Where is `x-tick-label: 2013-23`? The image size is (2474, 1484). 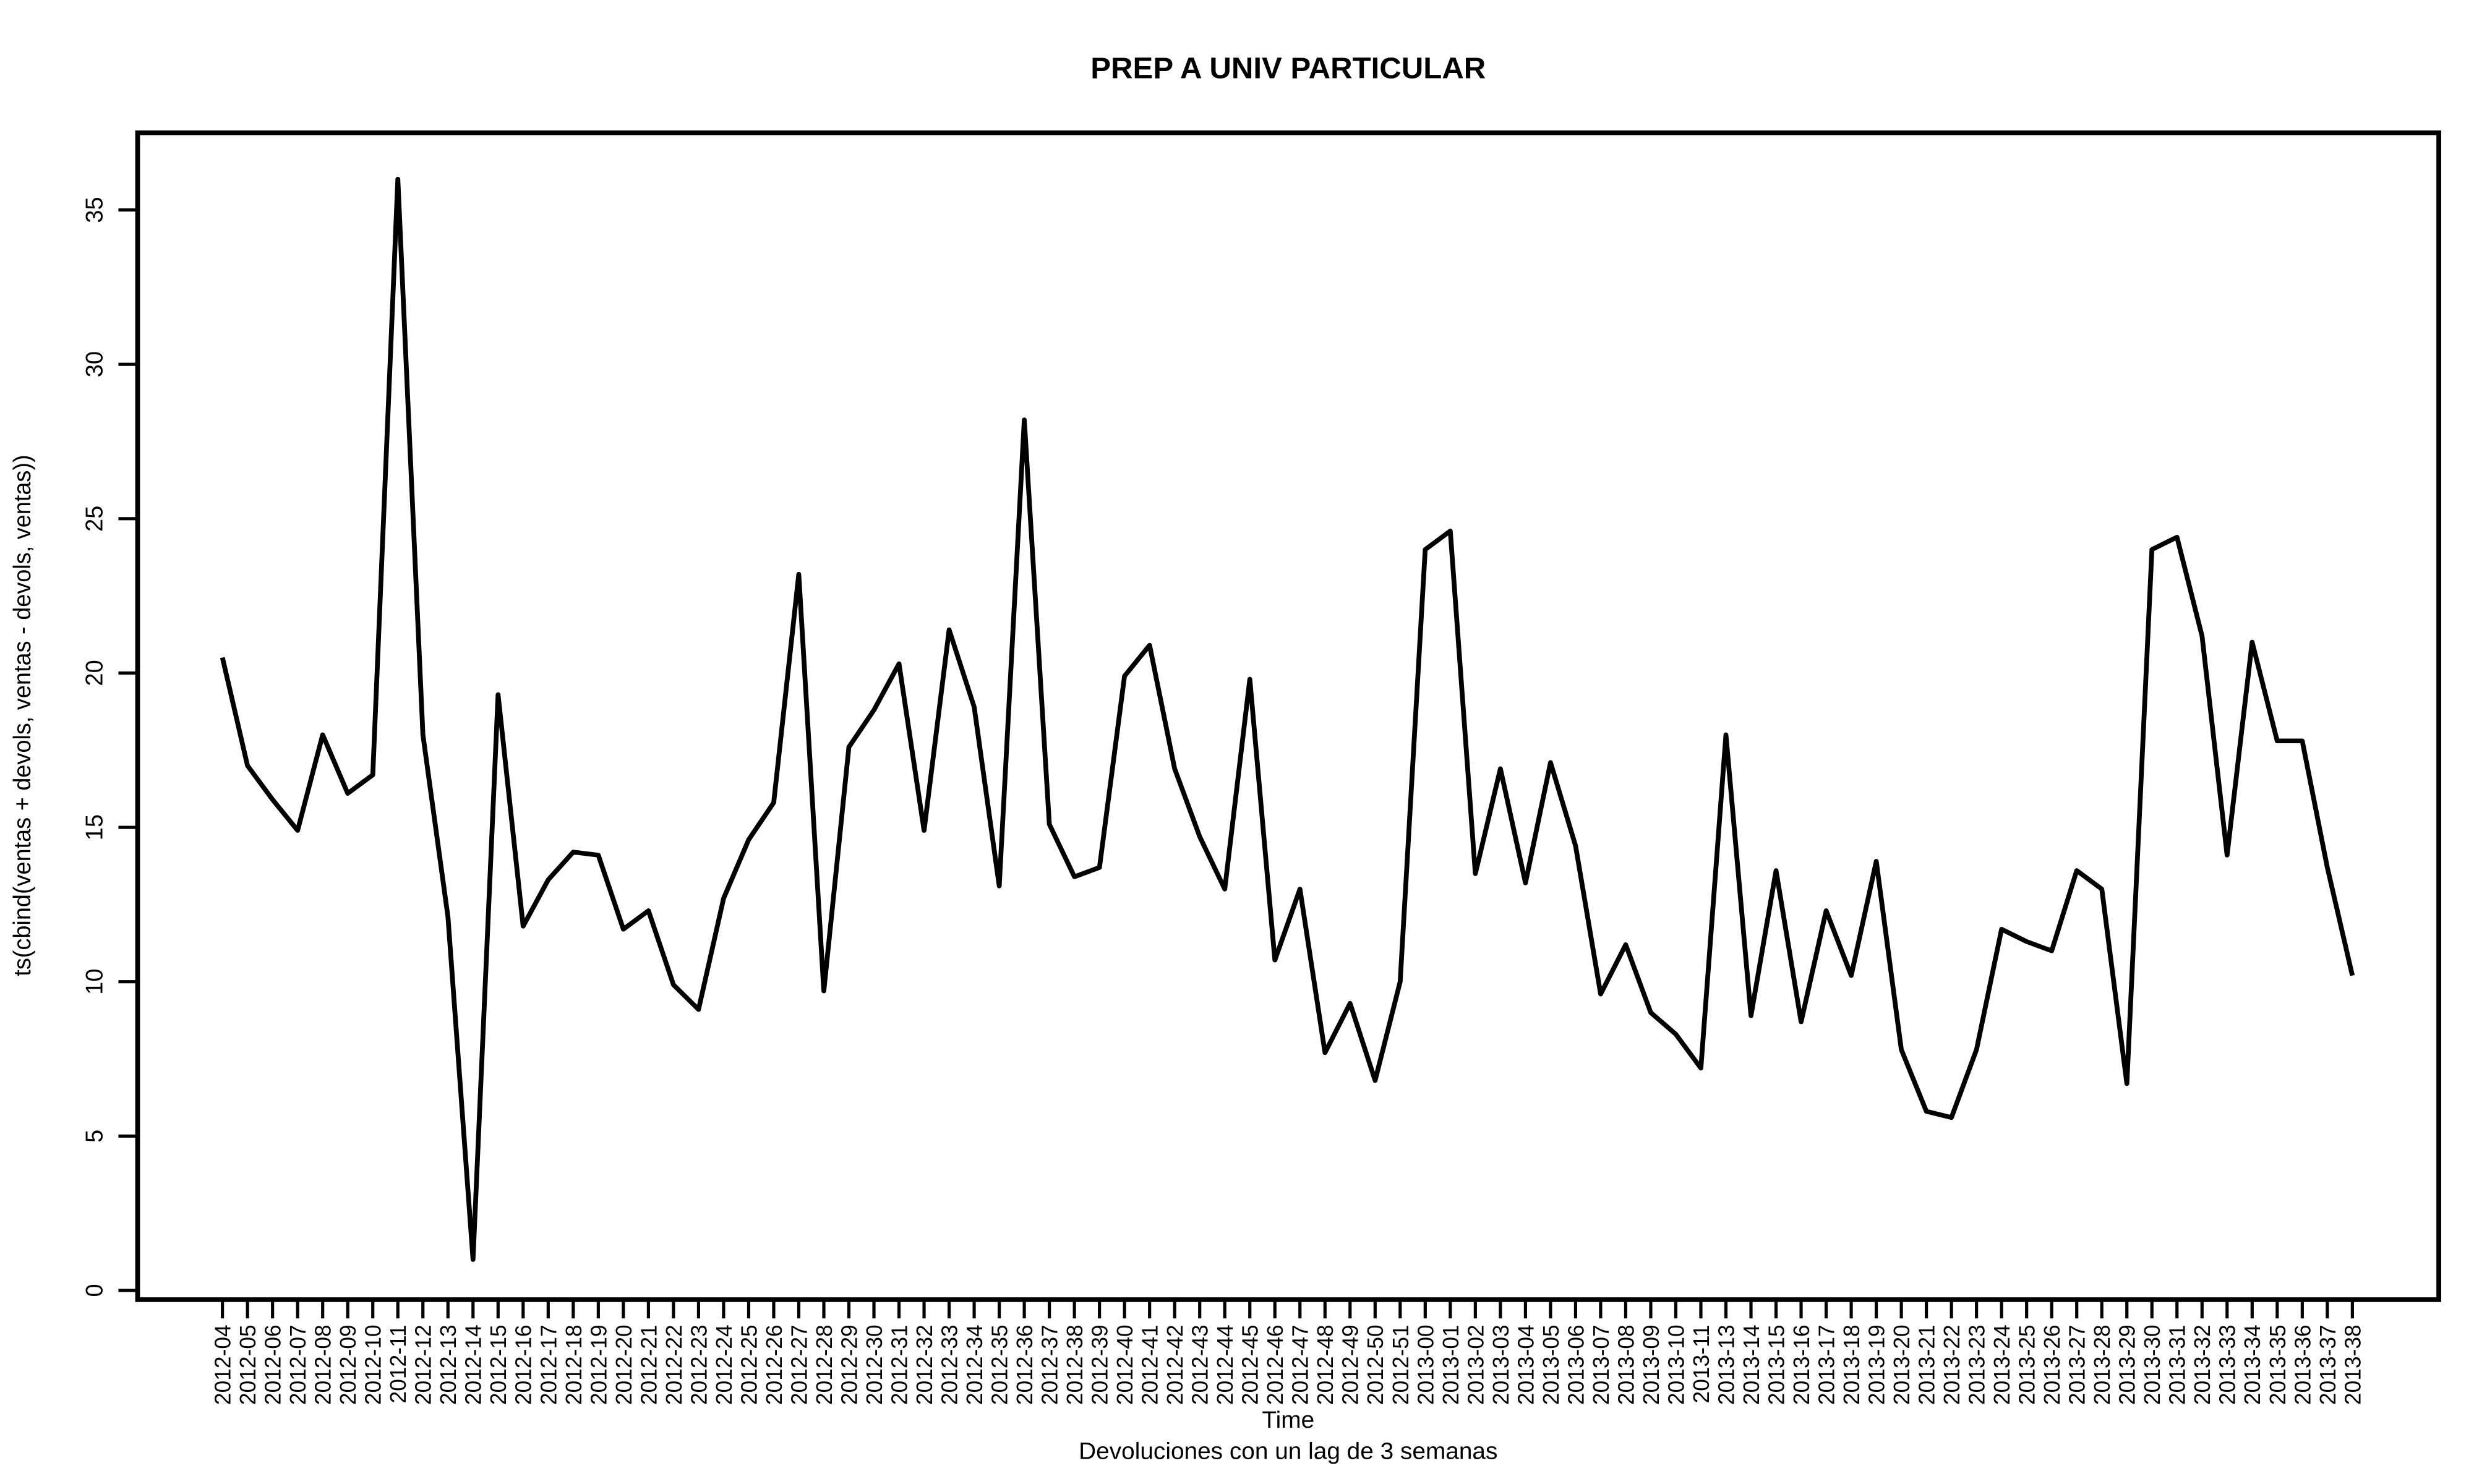
x-tick-label: 2013-23 is located at coordinates (1977, 1364).